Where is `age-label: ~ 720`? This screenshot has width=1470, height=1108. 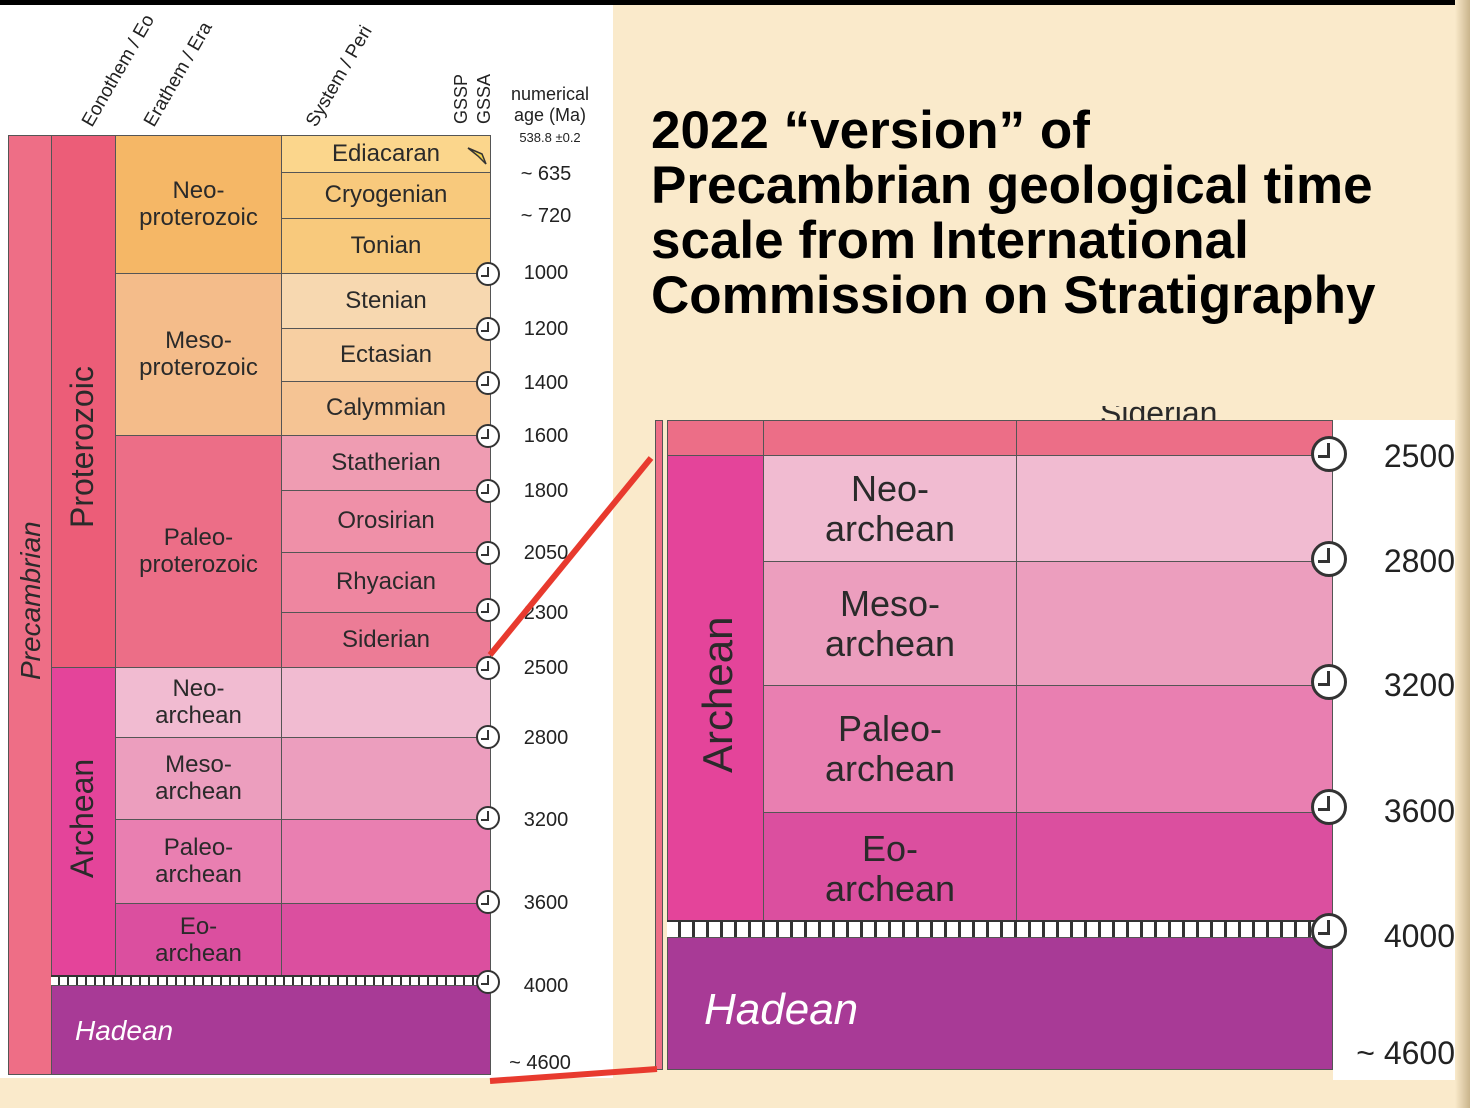 age-label: ~ 720 is located at coordinates (546, 216).